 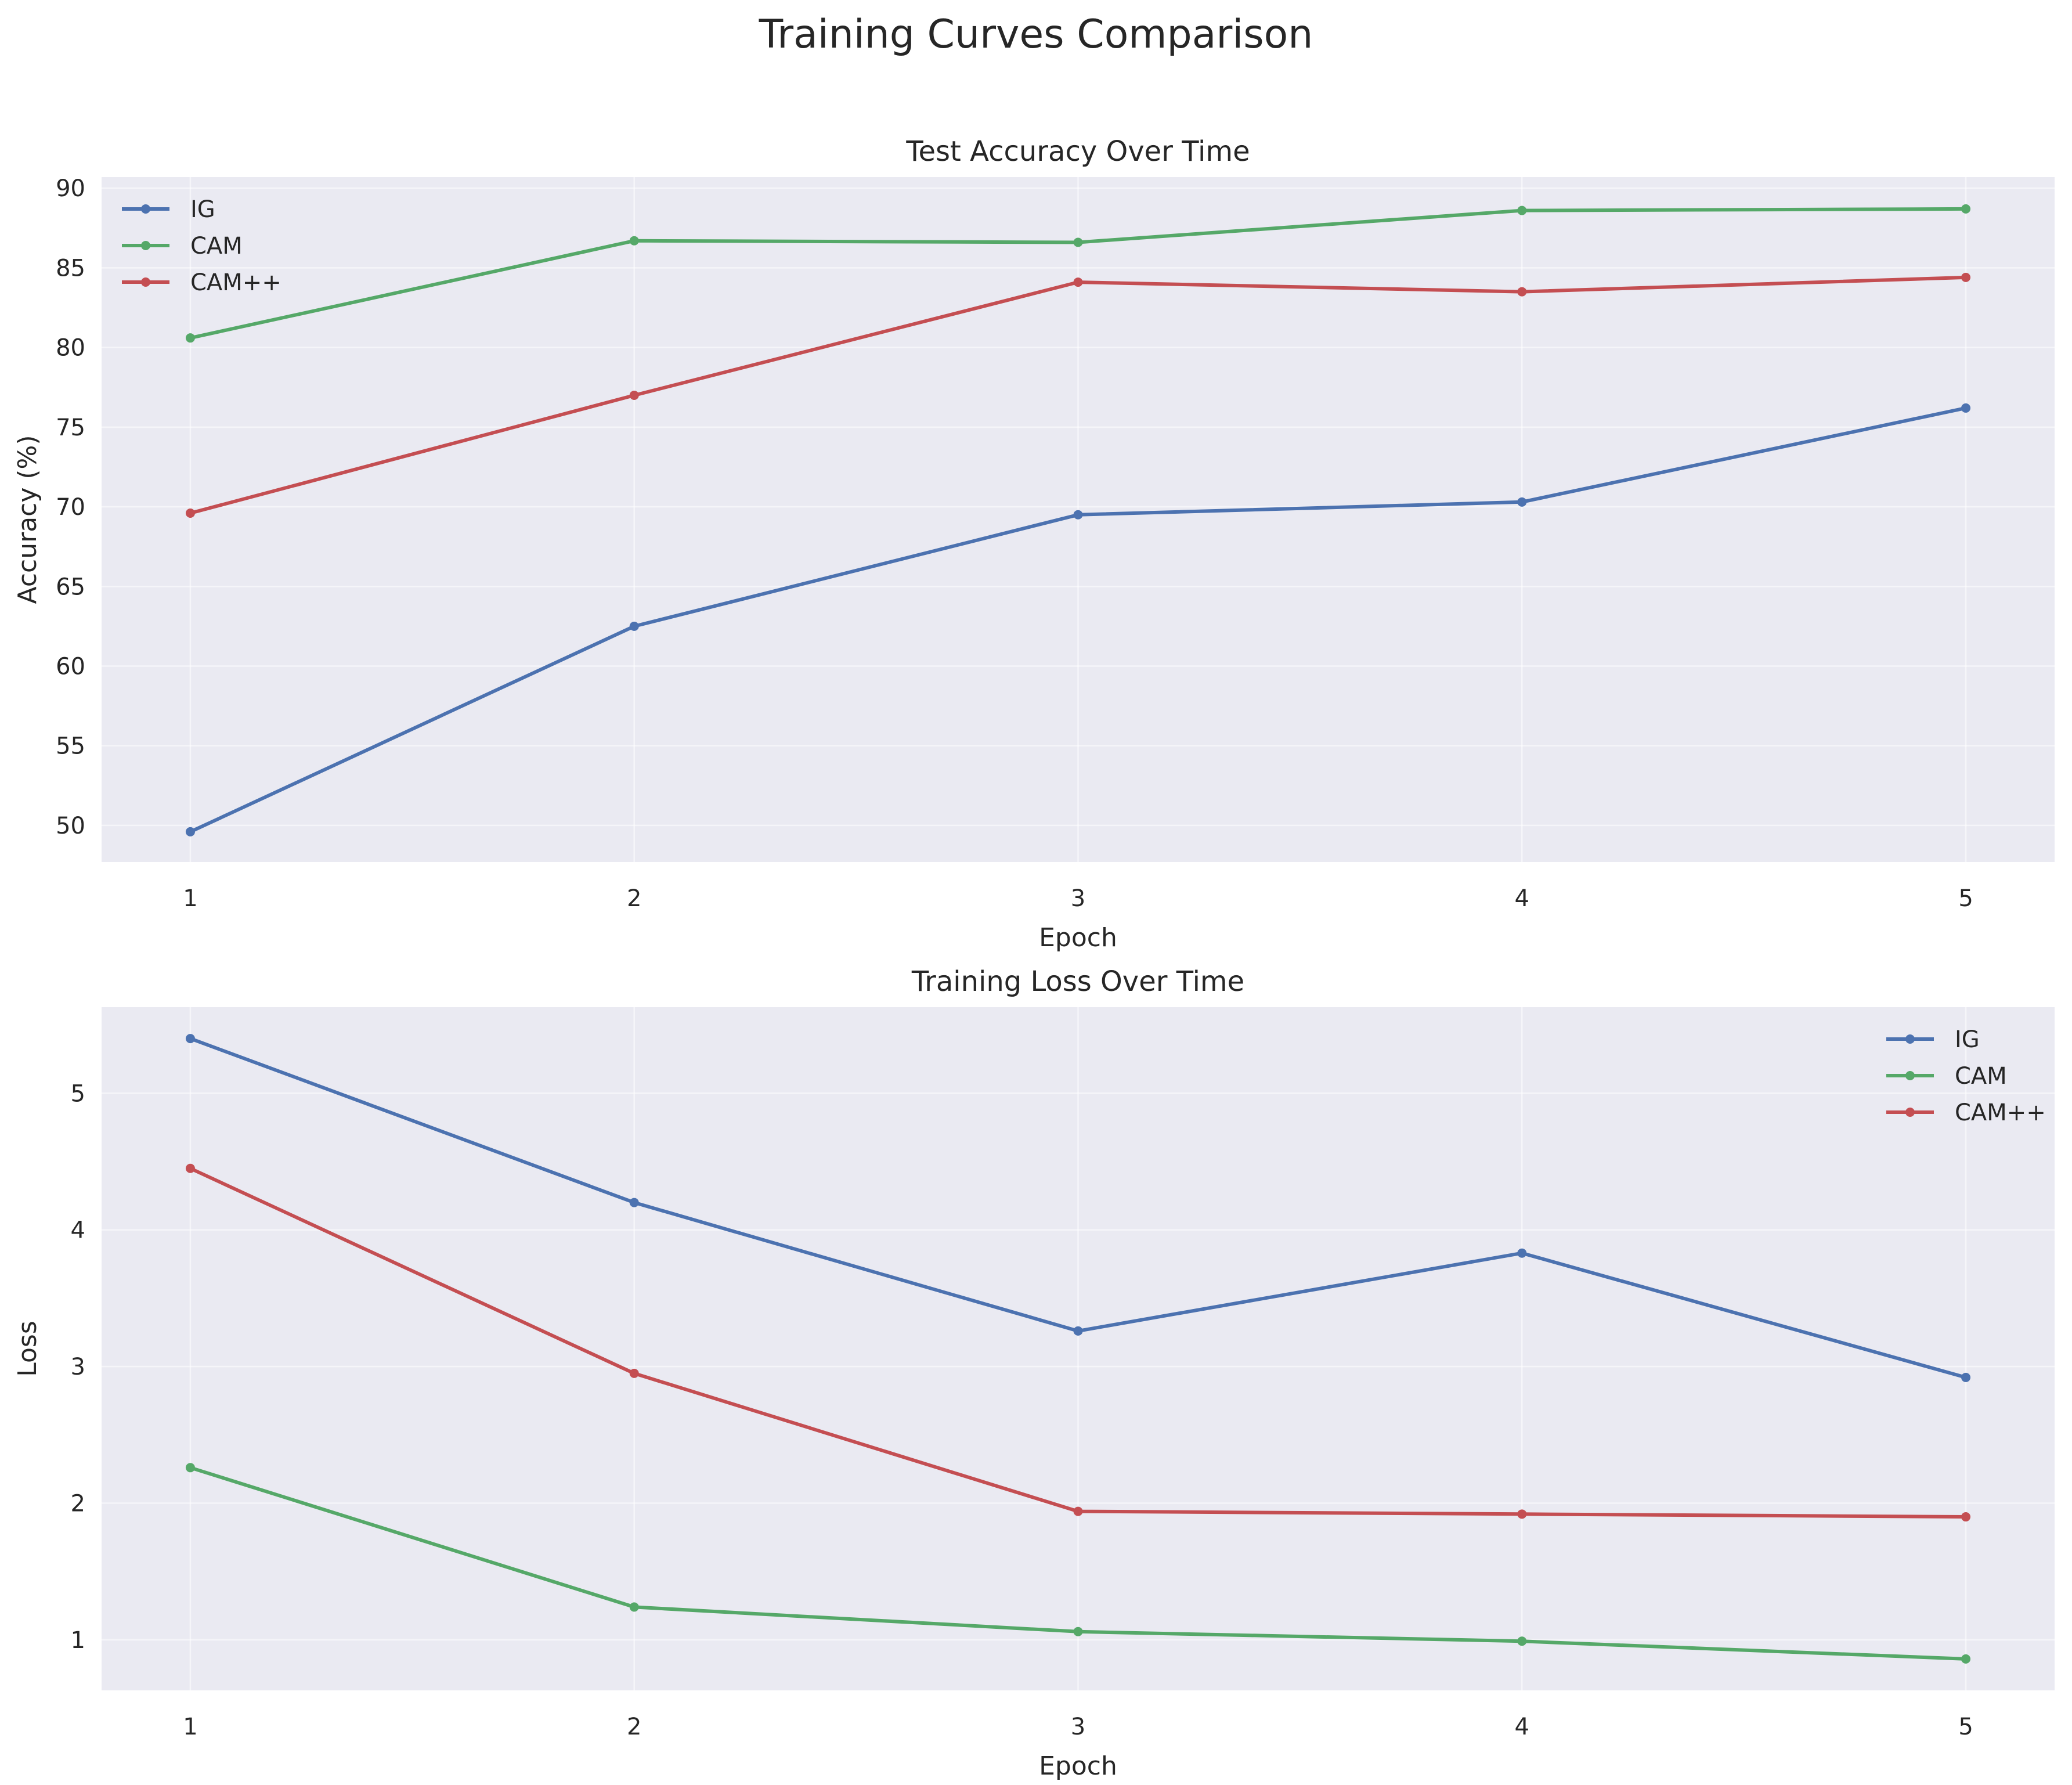 I want to click on y-axis-label: Accuracy (%), so click(x=28, y=519).